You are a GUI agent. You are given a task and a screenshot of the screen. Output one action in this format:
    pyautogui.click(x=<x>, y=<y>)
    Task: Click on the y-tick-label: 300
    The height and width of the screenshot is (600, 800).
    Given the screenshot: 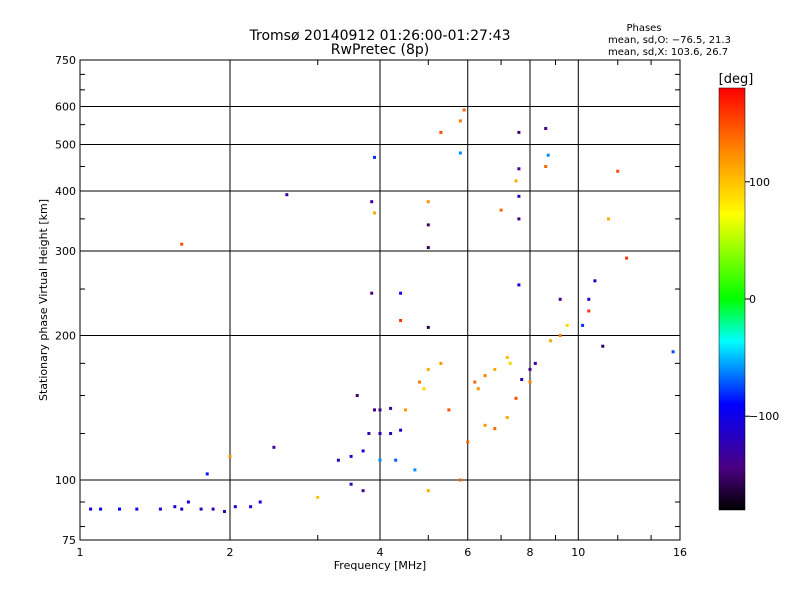 What is the action you would take?
    pyautogui.click(x=65, y=251)
    